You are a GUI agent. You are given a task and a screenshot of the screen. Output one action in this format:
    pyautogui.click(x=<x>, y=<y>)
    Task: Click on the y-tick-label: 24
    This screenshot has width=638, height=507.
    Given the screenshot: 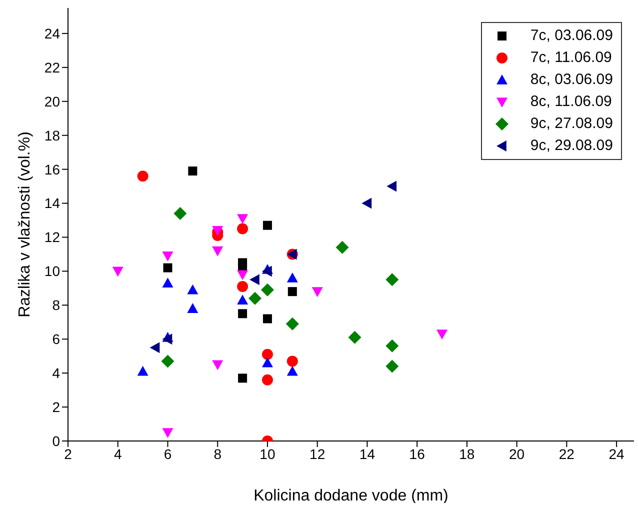 What is the action you would take?
    pyautogui.click(x=52, y=33)
    